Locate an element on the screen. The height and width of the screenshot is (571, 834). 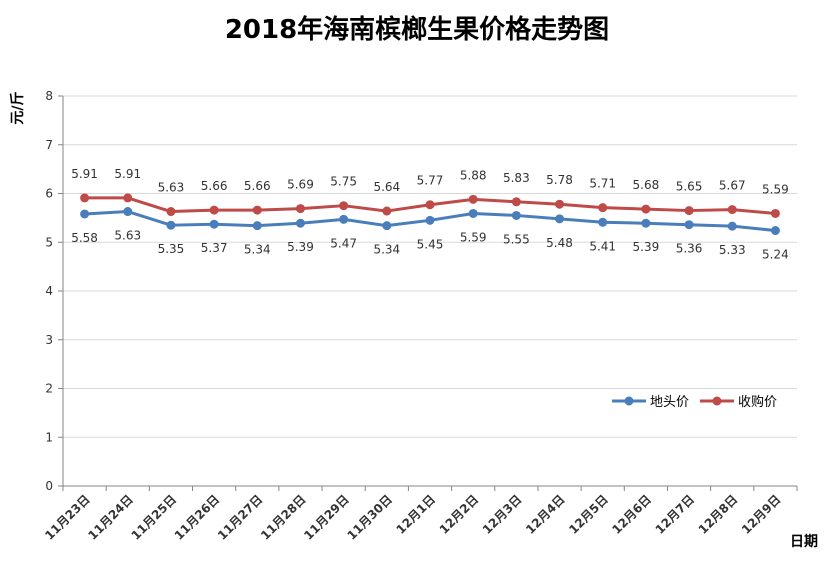
x-tick-label: 12月8日 is located at coordinates (718, 514).